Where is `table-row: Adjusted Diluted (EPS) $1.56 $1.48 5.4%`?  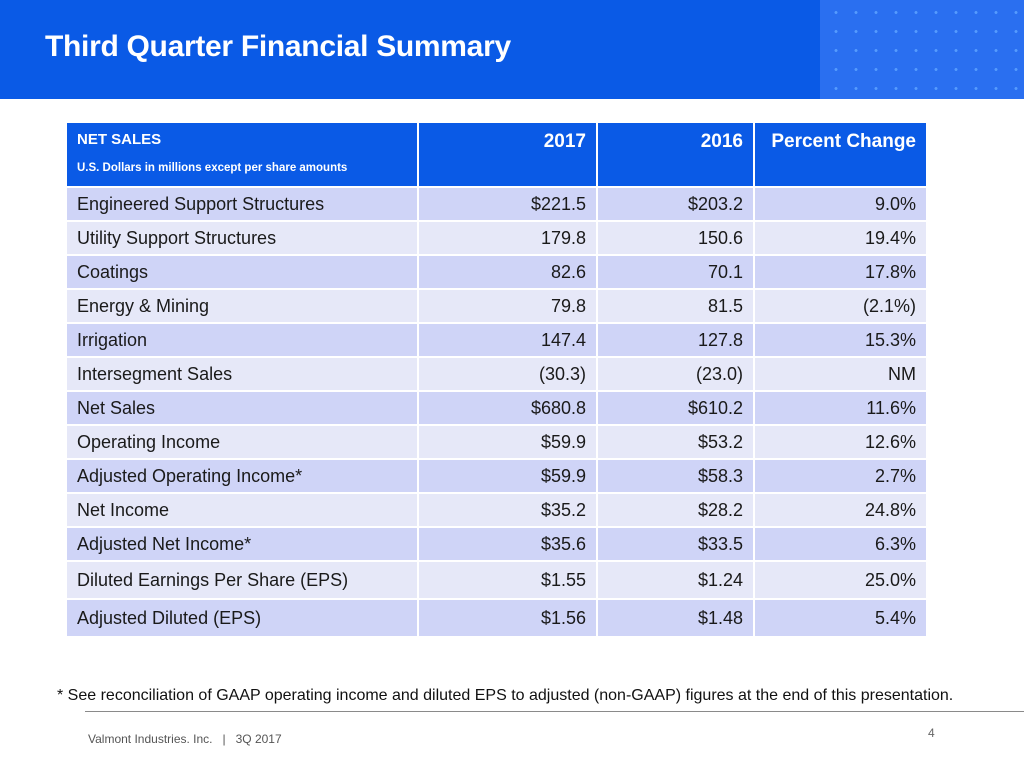
table-row: Adjusted Diluted (EPS) $1.56 $1.48 5.4% is located at coordinates (496, 618).